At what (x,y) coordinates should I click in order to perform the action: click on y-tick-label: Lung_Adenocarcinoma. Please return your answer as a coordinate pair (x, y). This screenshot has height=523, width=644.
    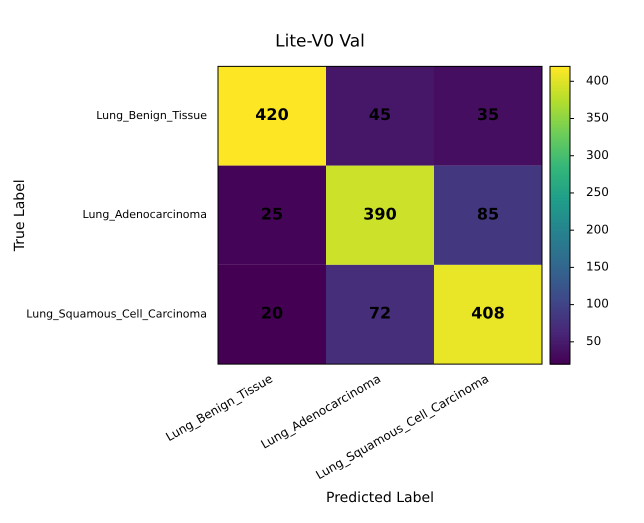
    Looking at the image, I should click on (144, 215).